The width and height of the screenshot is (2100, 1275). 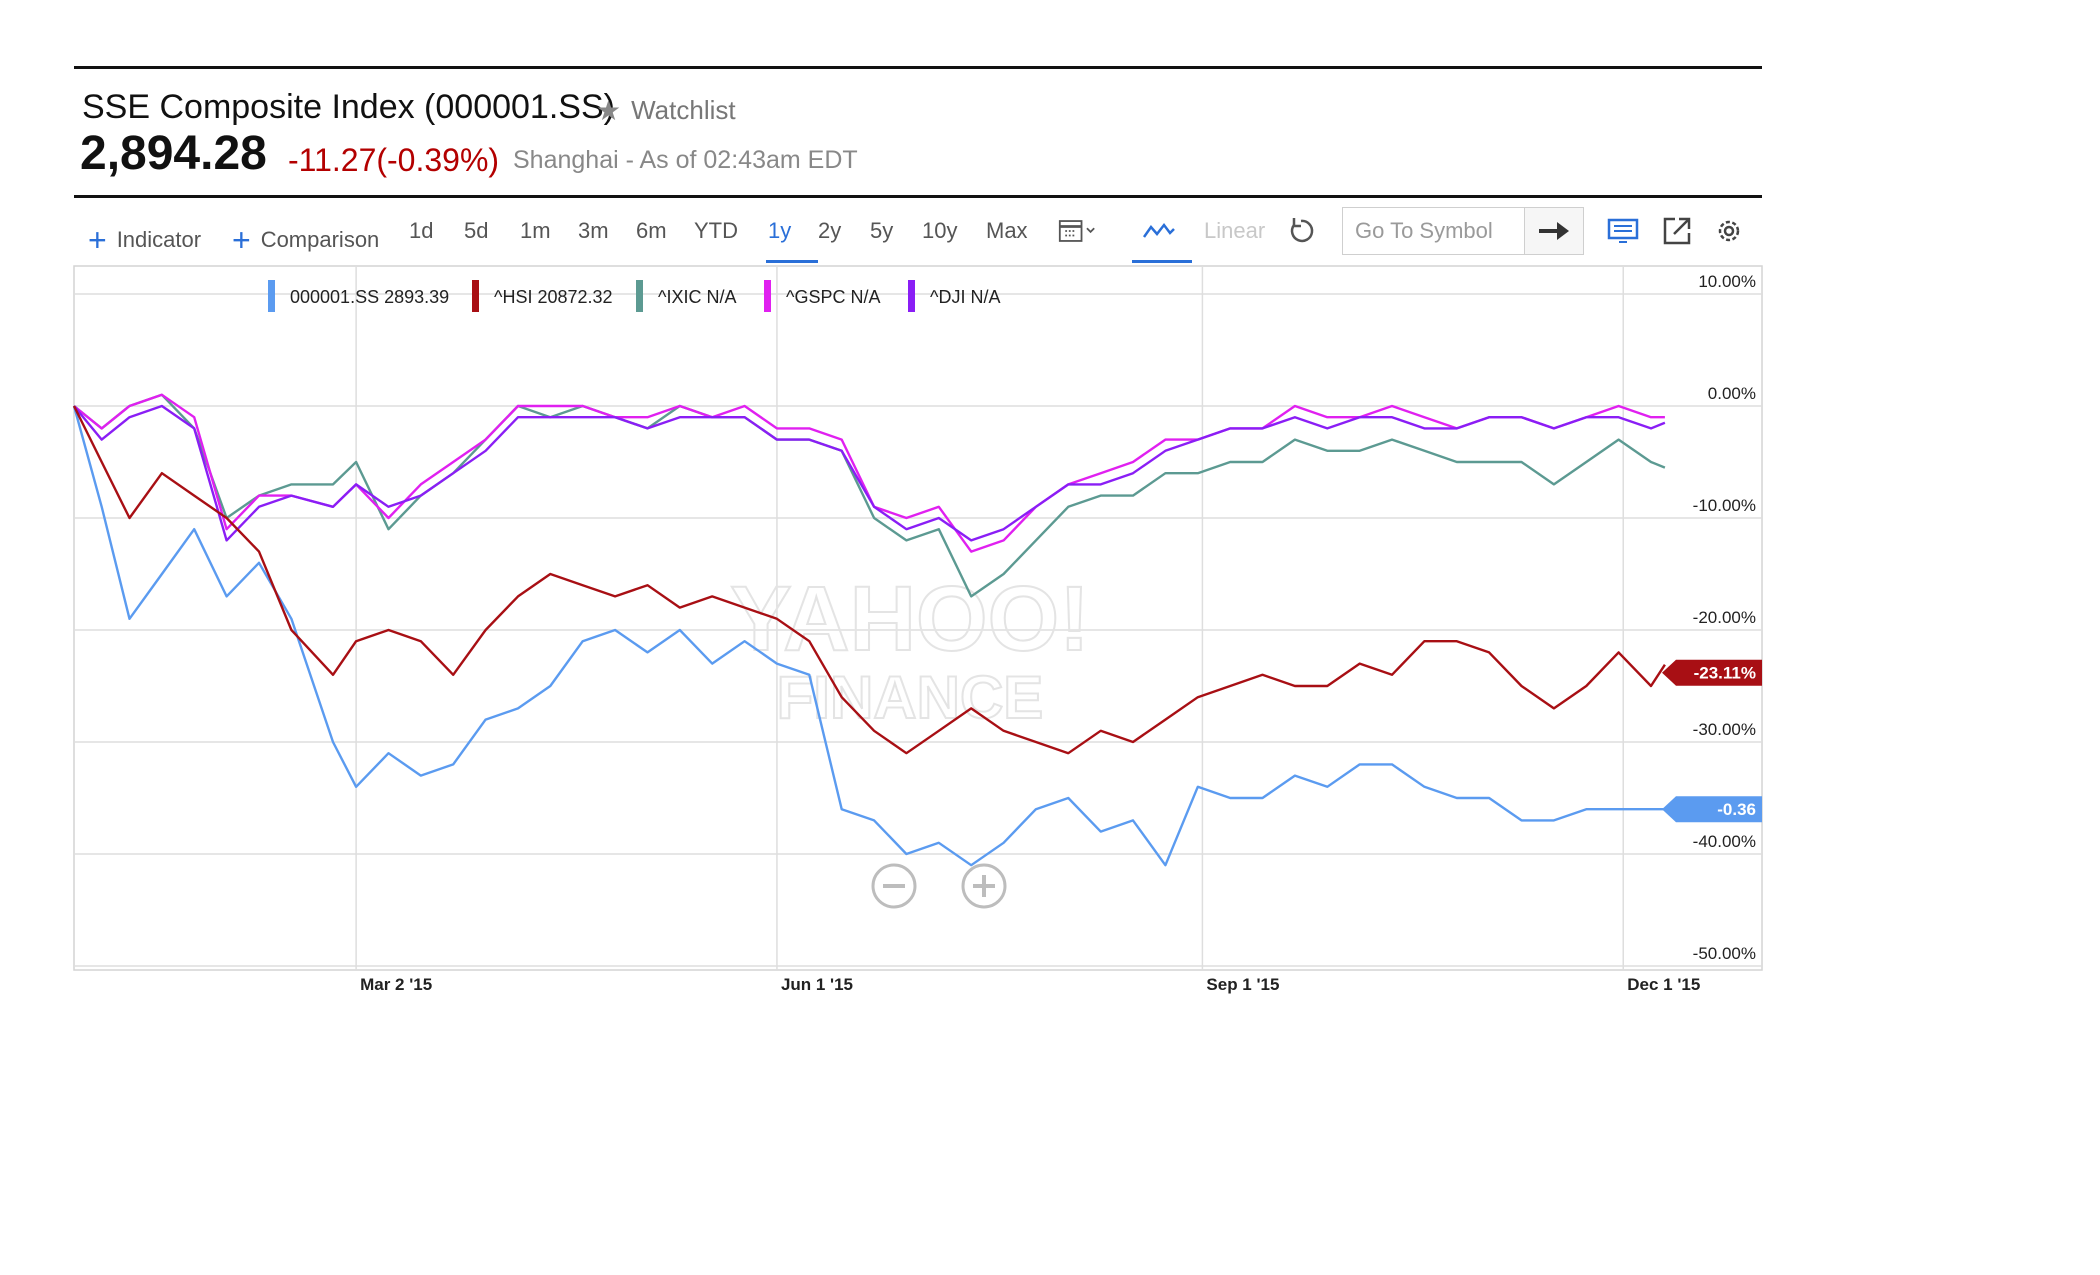 What do you see at coordinates (1030, 984) in the screenshot?
I see `x-axis: Mar 2 '15 Jun 1 '15 Sep 1 '15 Dec 1 '15` at bounding box center [1030, 984].